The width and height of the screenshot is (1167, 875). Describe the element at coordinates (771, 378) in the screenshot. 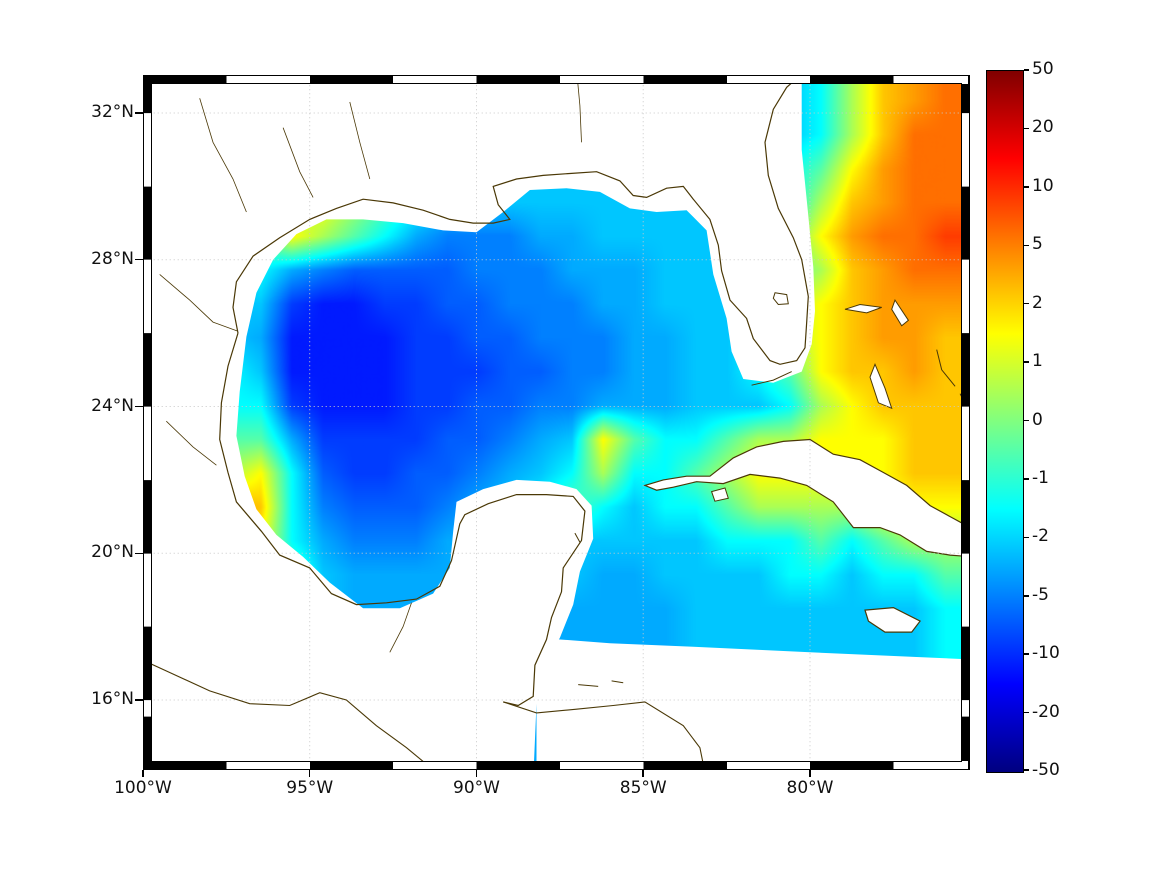

I see `florida-keys-coast` at that location.